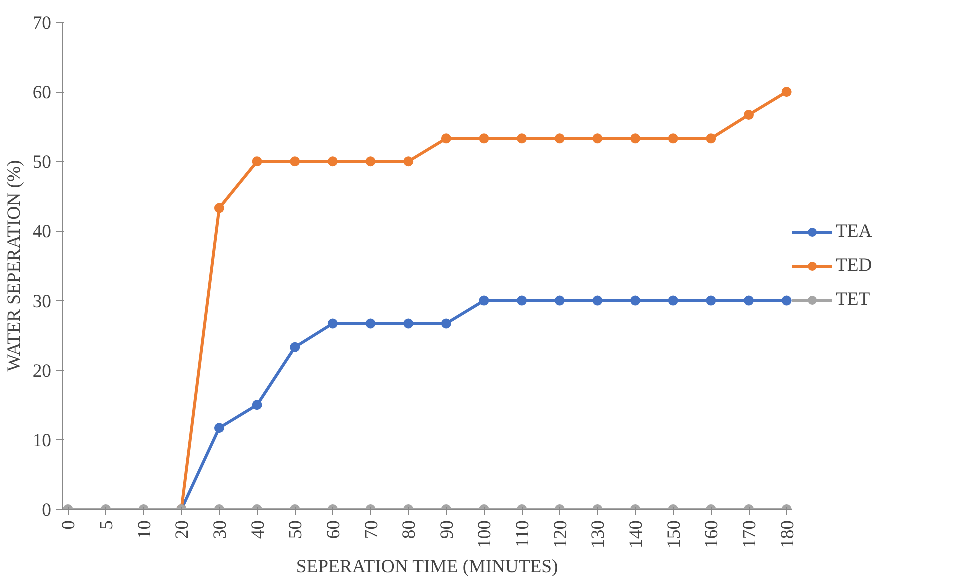 The image size is (953, 588). I want to click on x-tick-label: 40, so click(258, 530).